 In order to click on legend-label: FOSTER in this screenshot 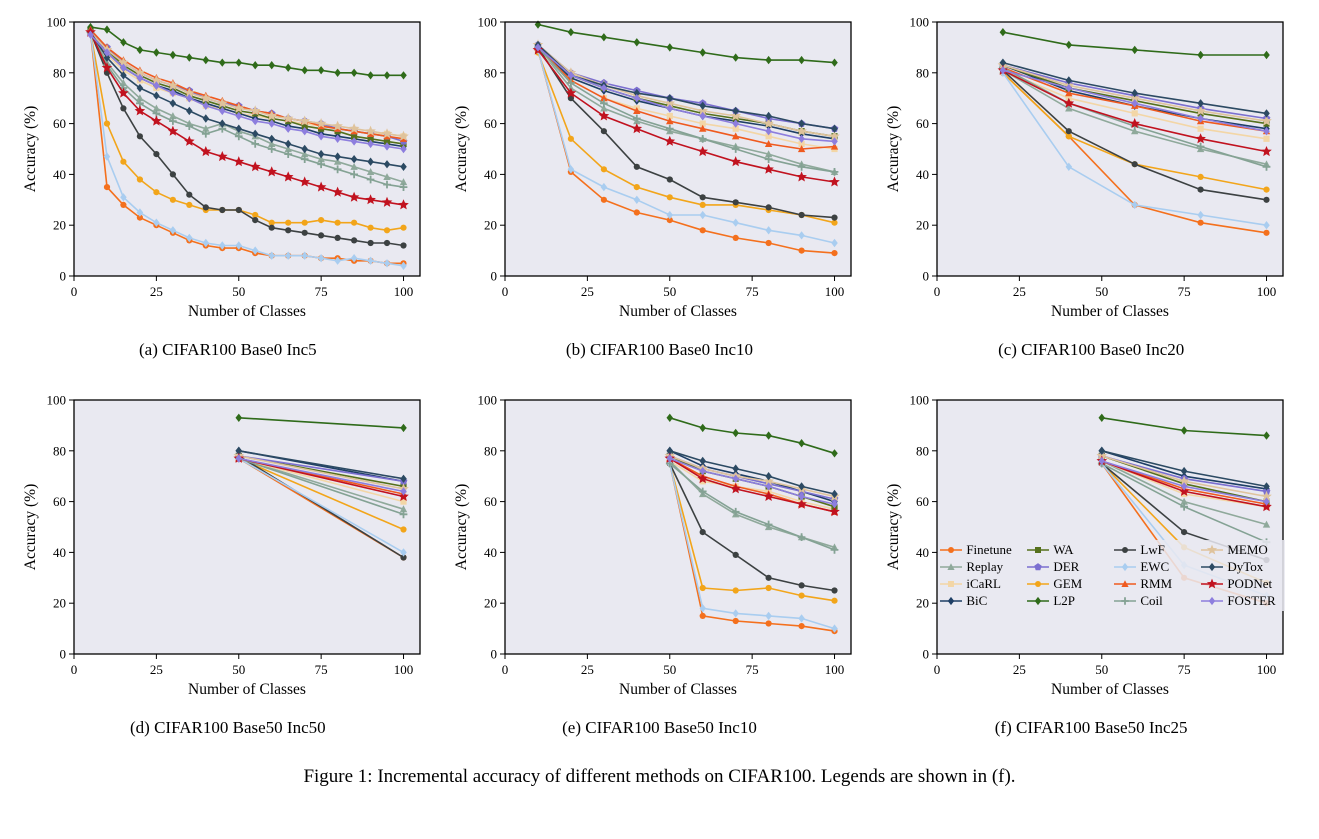, I will do `click(1251, 600)`.